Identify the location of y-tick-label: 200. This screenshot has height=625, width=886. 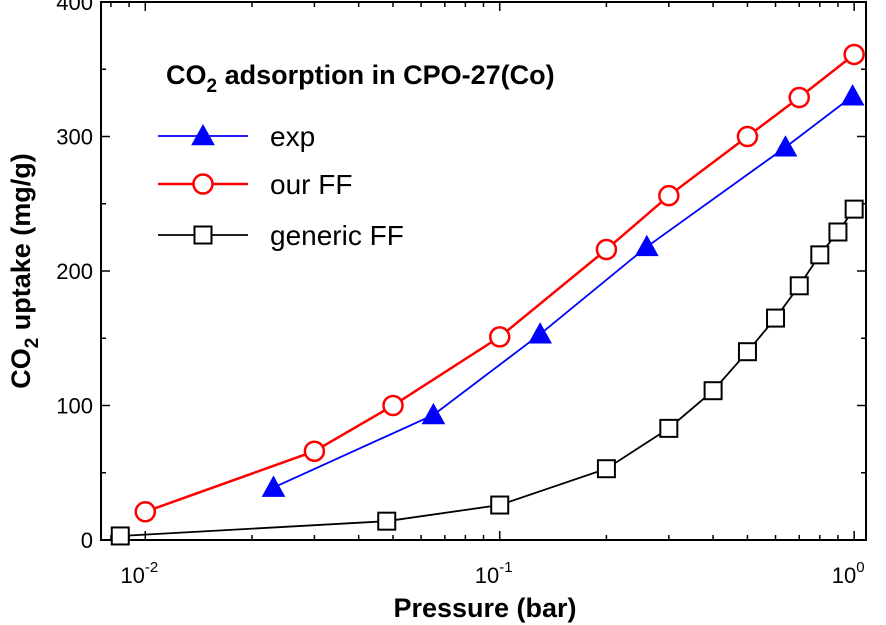
(74, 271).